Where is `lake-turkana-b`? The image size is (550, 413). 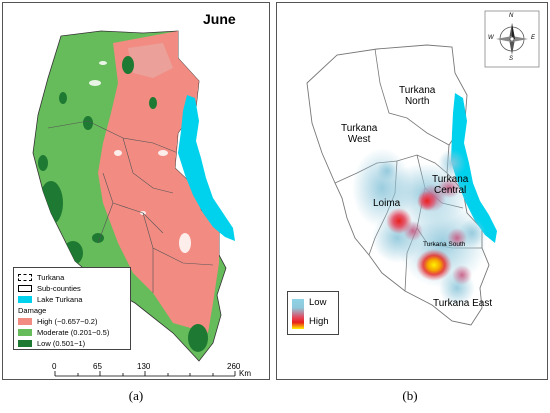
lake-turkana-b is located at coordinates (474, 168).